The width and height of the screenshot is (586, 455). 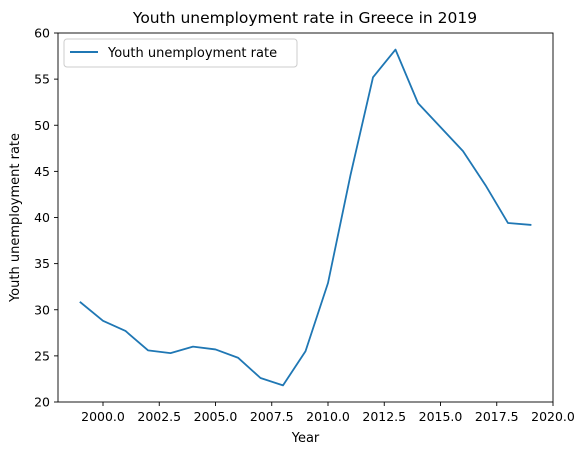 What do you see at coordinates (305, 438) in the screenshot?
I see `x-axis-title: Year` at bounding box center [305, 438].